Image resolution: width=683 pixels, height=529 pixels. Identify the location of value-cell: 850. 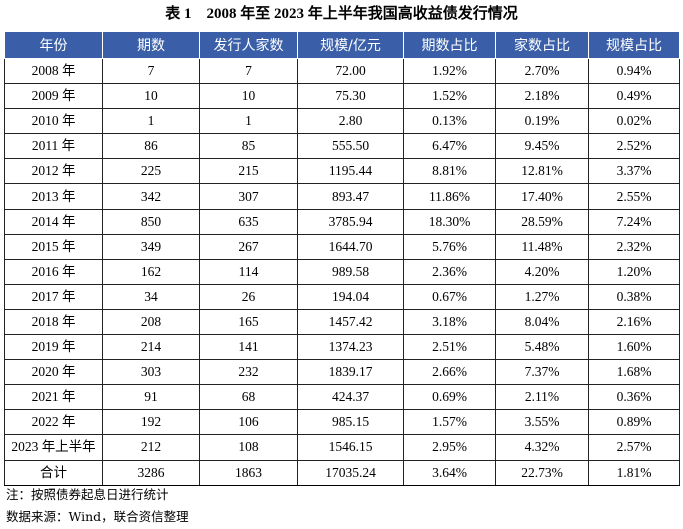
(151, 221).